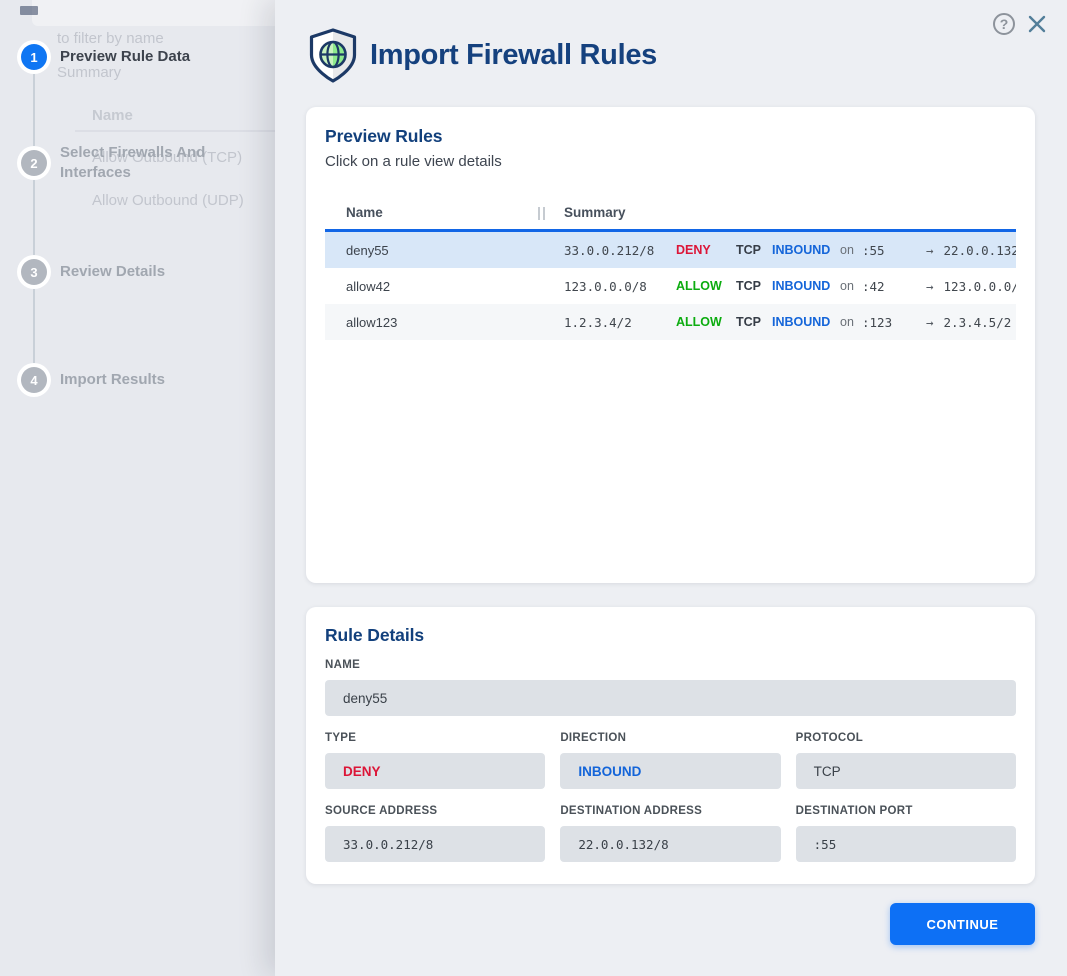 Image resolution: width=1067 pixels, height=976 pixels. I want to click on summary-destination: 123.0.0.0/8, so click(979, 286).